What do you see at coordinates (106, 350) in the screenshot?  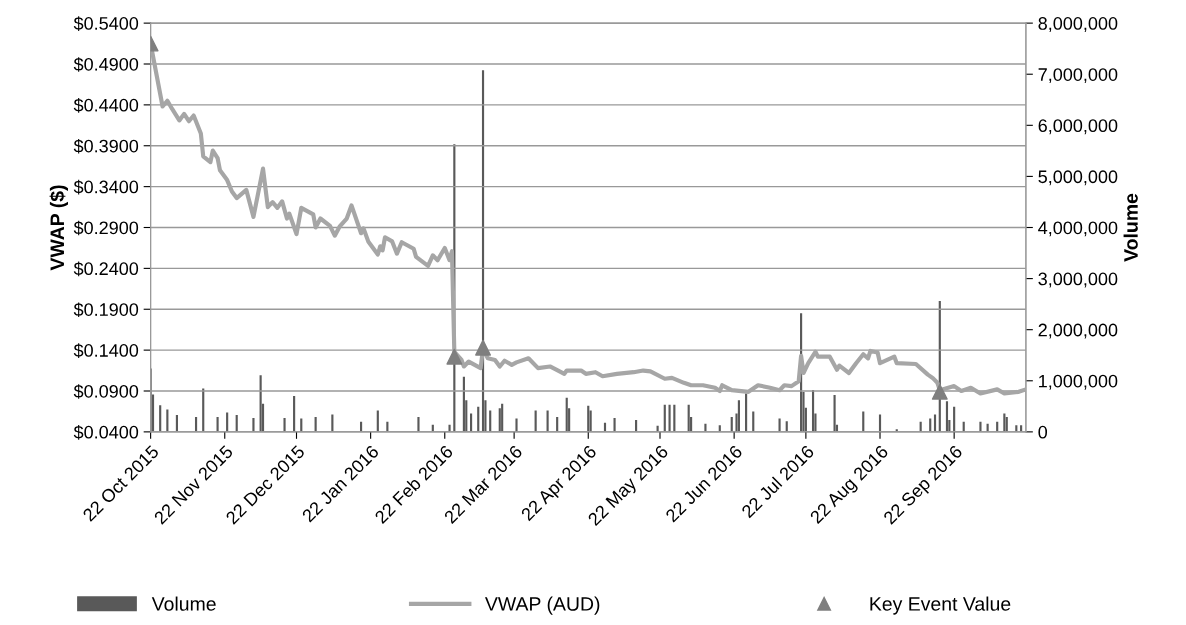 I see `y-tick-label: $0.1400` at bounding box center [106, 350].